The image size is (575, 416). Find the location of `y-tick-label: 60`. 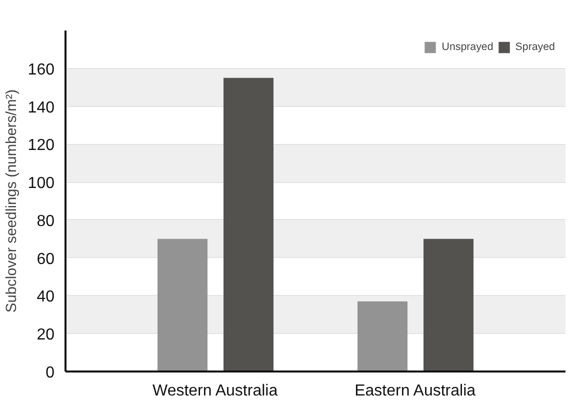

y-tick-label: 60 is located at coordinates (45, 259).